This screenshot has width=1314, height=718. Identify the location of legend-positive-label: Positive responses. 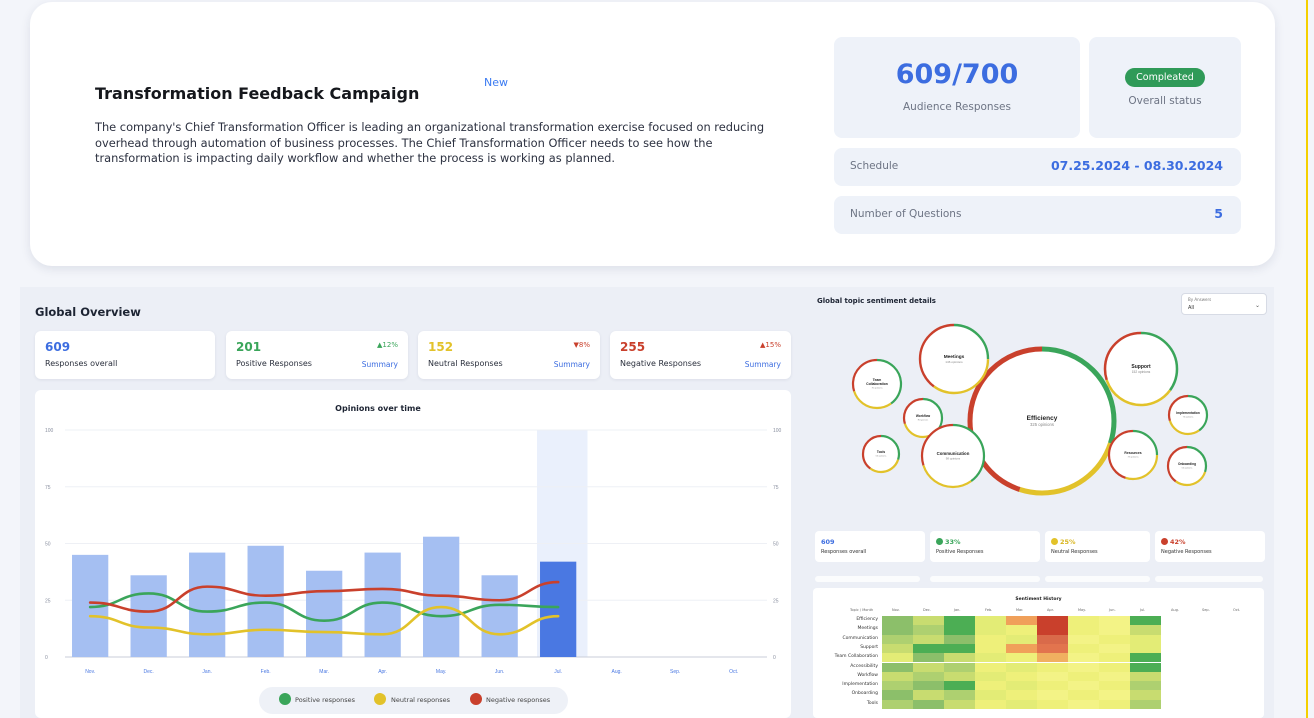
(325, 700).